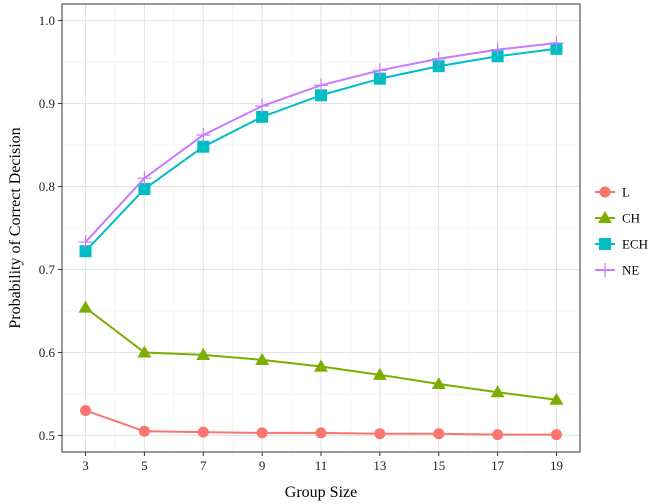  Describe the element at coordinates (47, 352) in the screenshot. I see `y-tick-label: 0.6` at that location.